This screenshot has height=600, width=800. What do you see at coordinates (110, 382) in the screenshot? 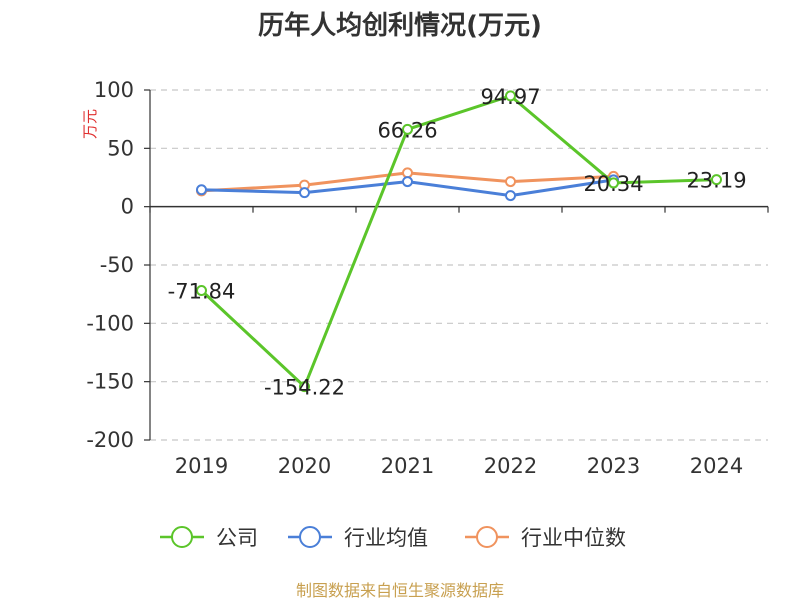
I see `y-tick-label: -150` at bounding box center [110, 382].